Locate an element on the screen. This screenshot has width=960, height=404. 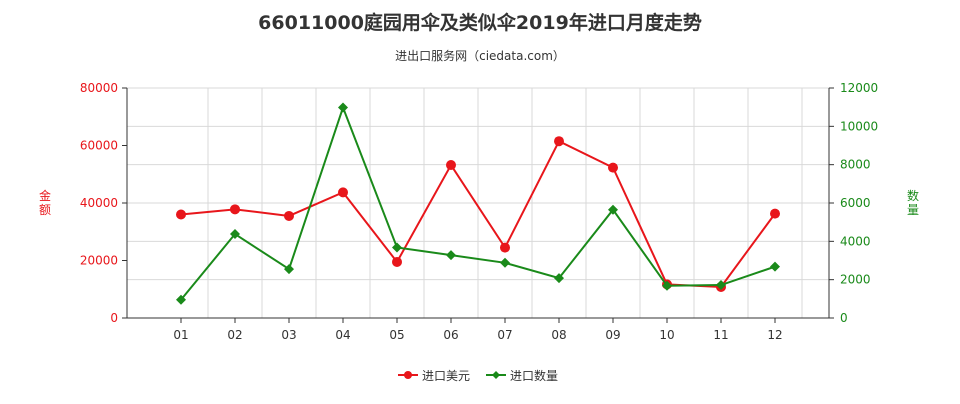
x-tick-label: 06 is located at coordinates (450, 335).